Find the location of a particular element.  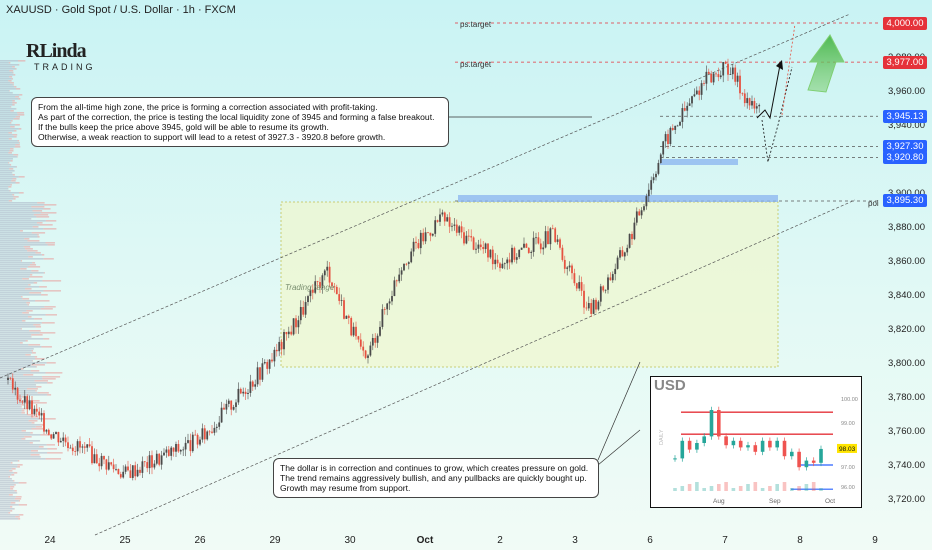

y-tick-label: 3,940.00 is located at coordinates (906, 125).